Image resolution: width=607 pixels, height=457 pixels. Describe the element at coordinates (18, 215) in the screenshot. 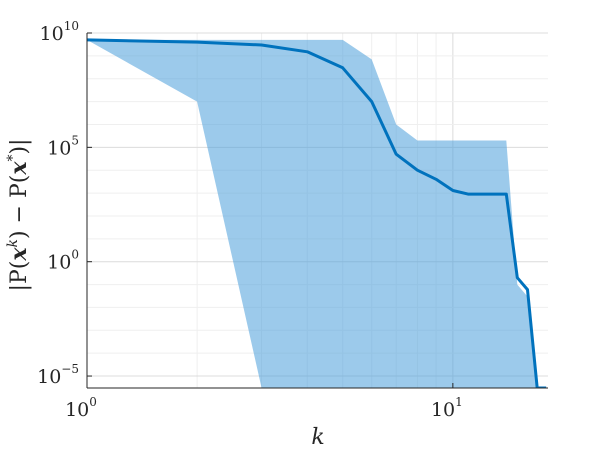

I see `y-axis-label: |P(xk) − P(x*)|` at that location.